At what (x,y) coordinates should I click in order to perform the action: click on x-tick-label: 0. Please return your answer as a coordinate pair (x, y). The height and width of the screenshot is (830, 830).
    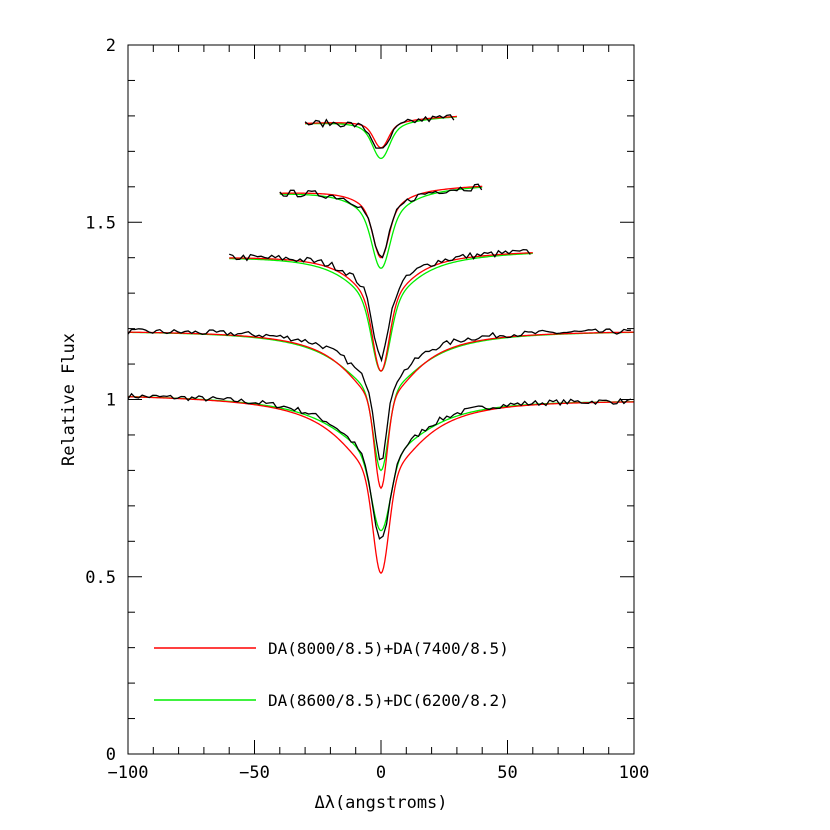
    Looking at the image, I should click on (381, 773).